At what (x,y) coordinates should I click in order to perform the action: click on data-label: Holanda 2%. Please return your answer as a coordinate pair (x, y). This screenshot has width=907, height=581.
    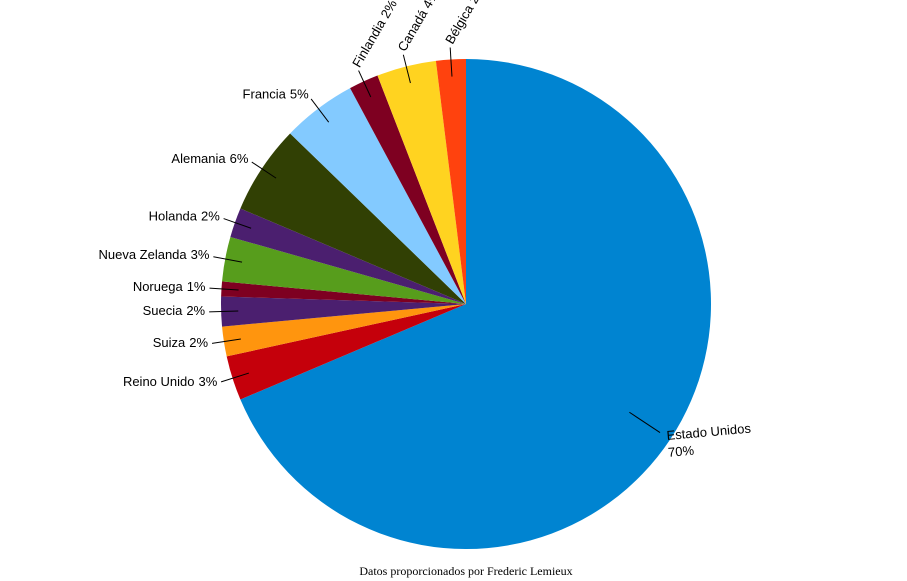
    Looking at the image, I should click on (185, 216).